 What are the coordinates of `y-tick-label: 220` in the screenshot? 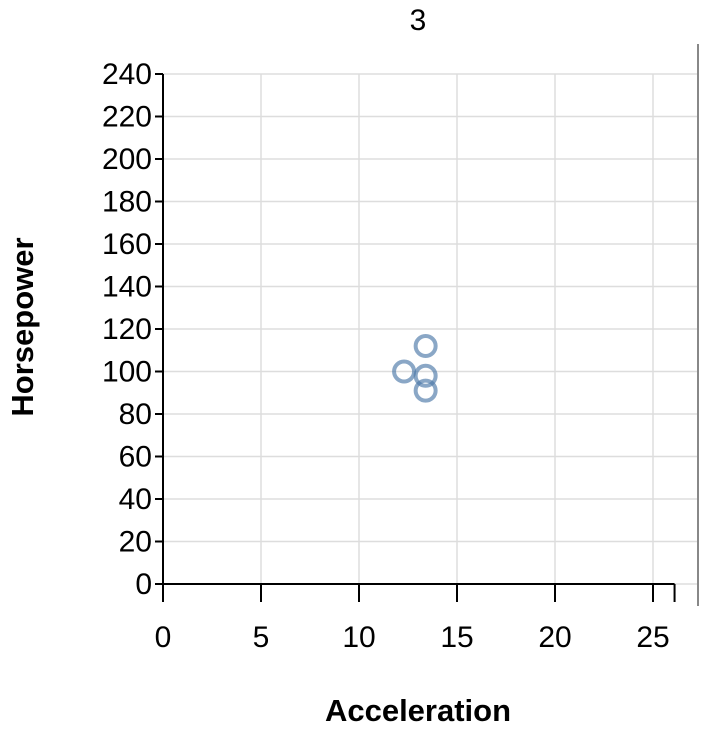 It's located at (127, 117).